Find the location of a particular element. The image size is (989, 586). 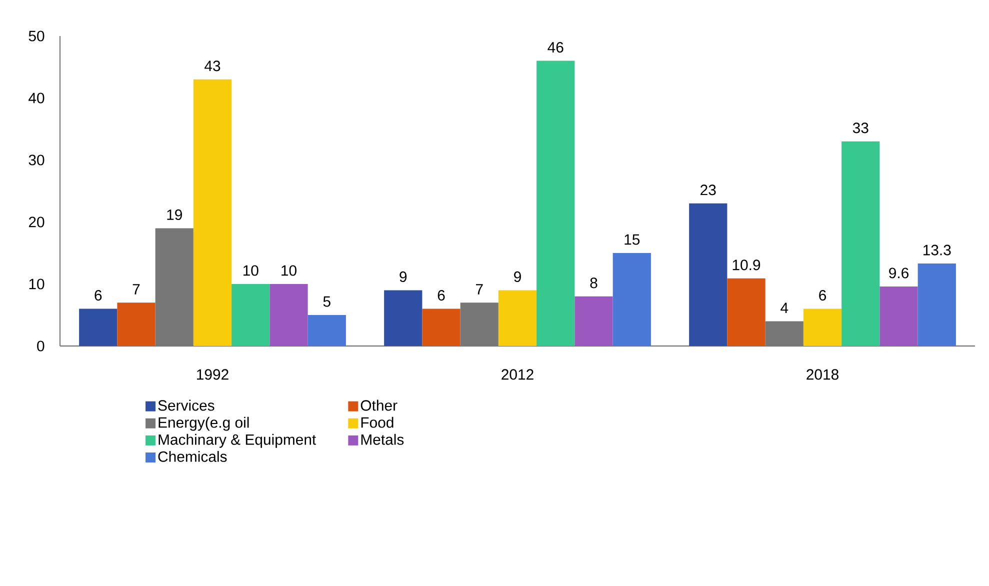

legend-label: Food is located at coordinates (377, 422).